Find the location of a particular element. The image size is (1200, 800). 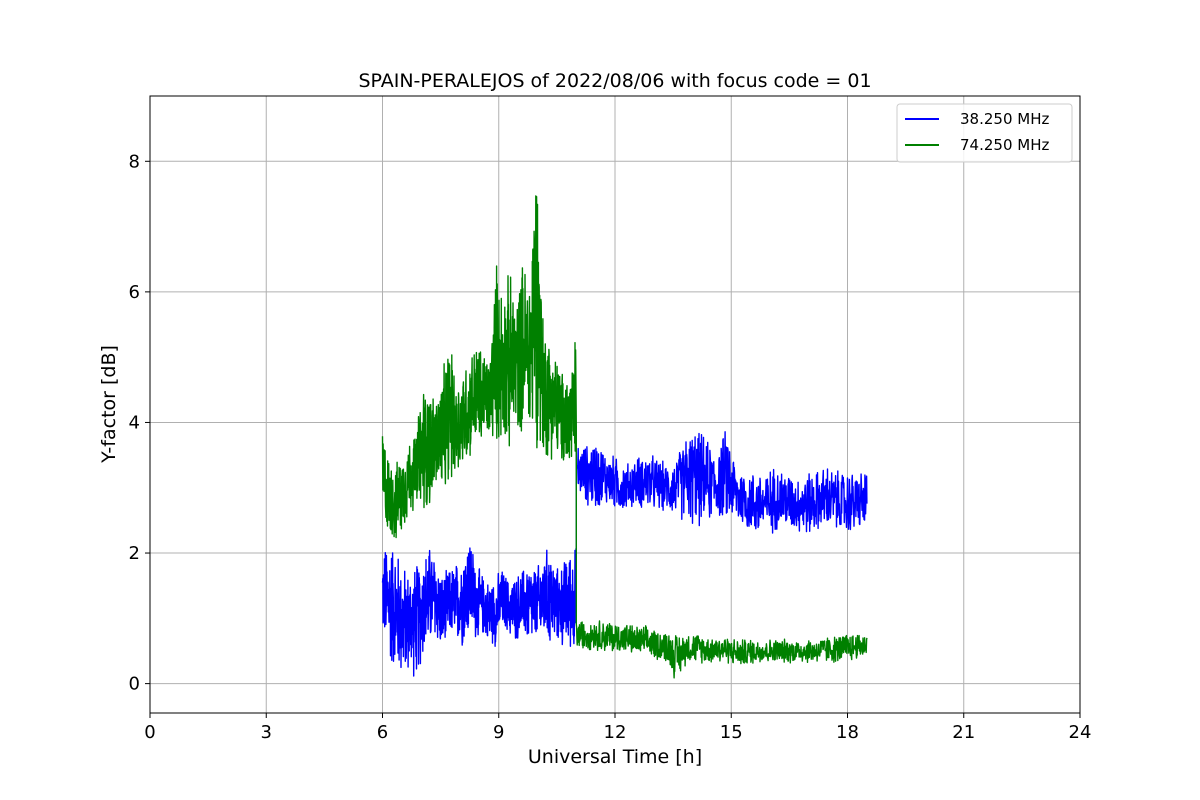

legend: 38.250 MHz 74.250 MHz is located at coordinates (984, 133).